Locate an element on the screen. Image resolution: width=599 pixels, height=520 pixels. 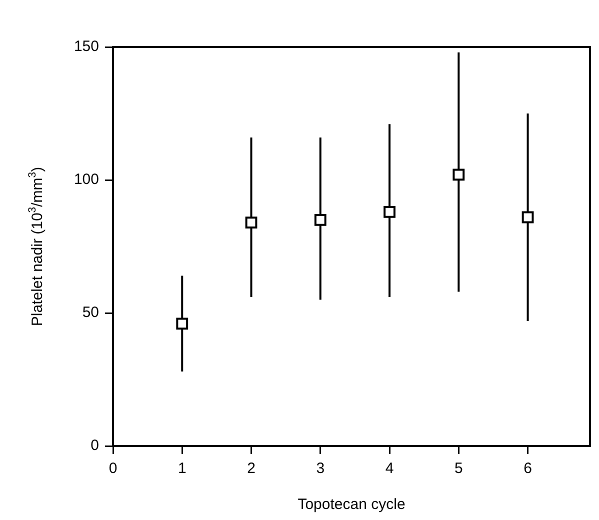
x-tick-label: 2 is located at coordinates (251, 469).